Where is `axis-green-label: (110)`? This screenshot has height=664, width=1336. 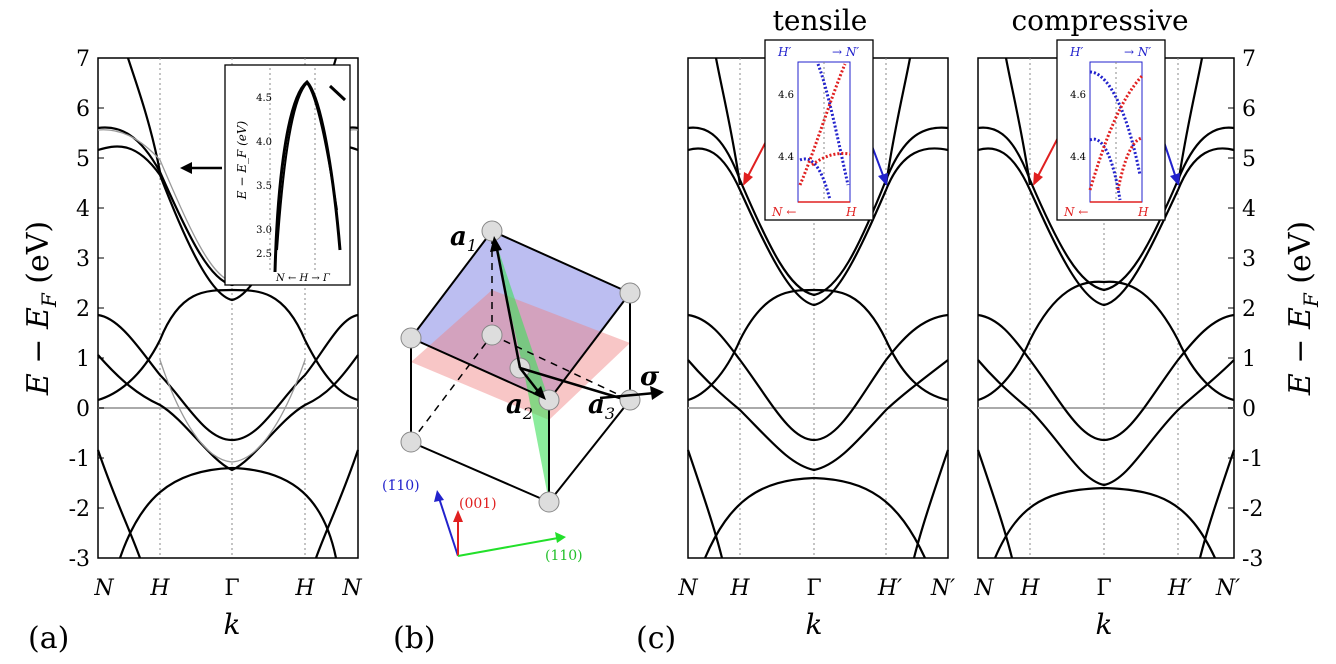 axis-green-label: (110) is located at coordinates (564, 556).